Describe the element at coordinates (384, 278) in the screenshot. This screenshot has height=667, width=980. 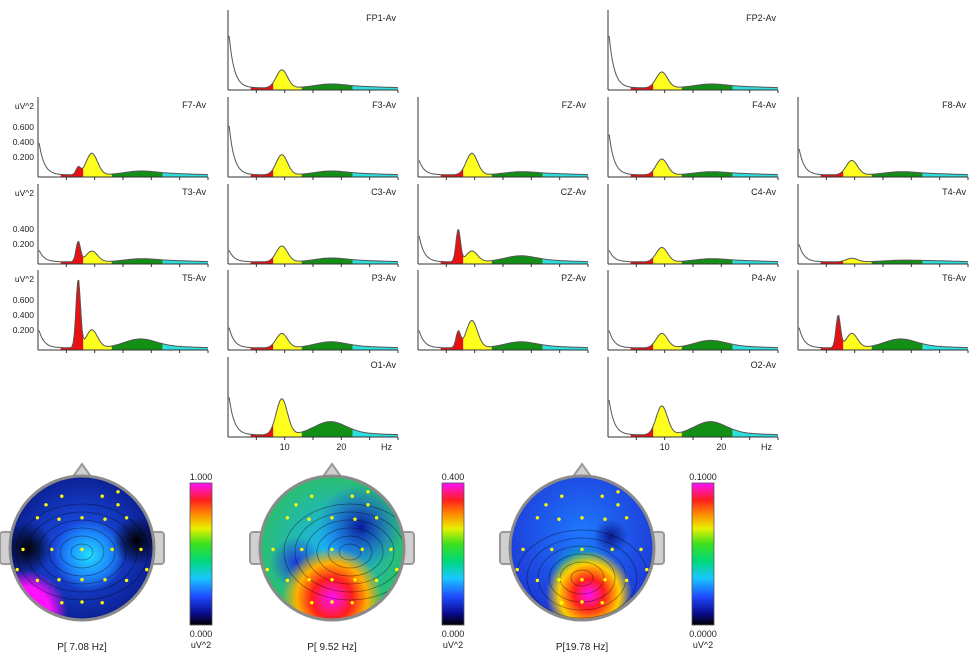
I see `channel-label: P3-Av` at that location.